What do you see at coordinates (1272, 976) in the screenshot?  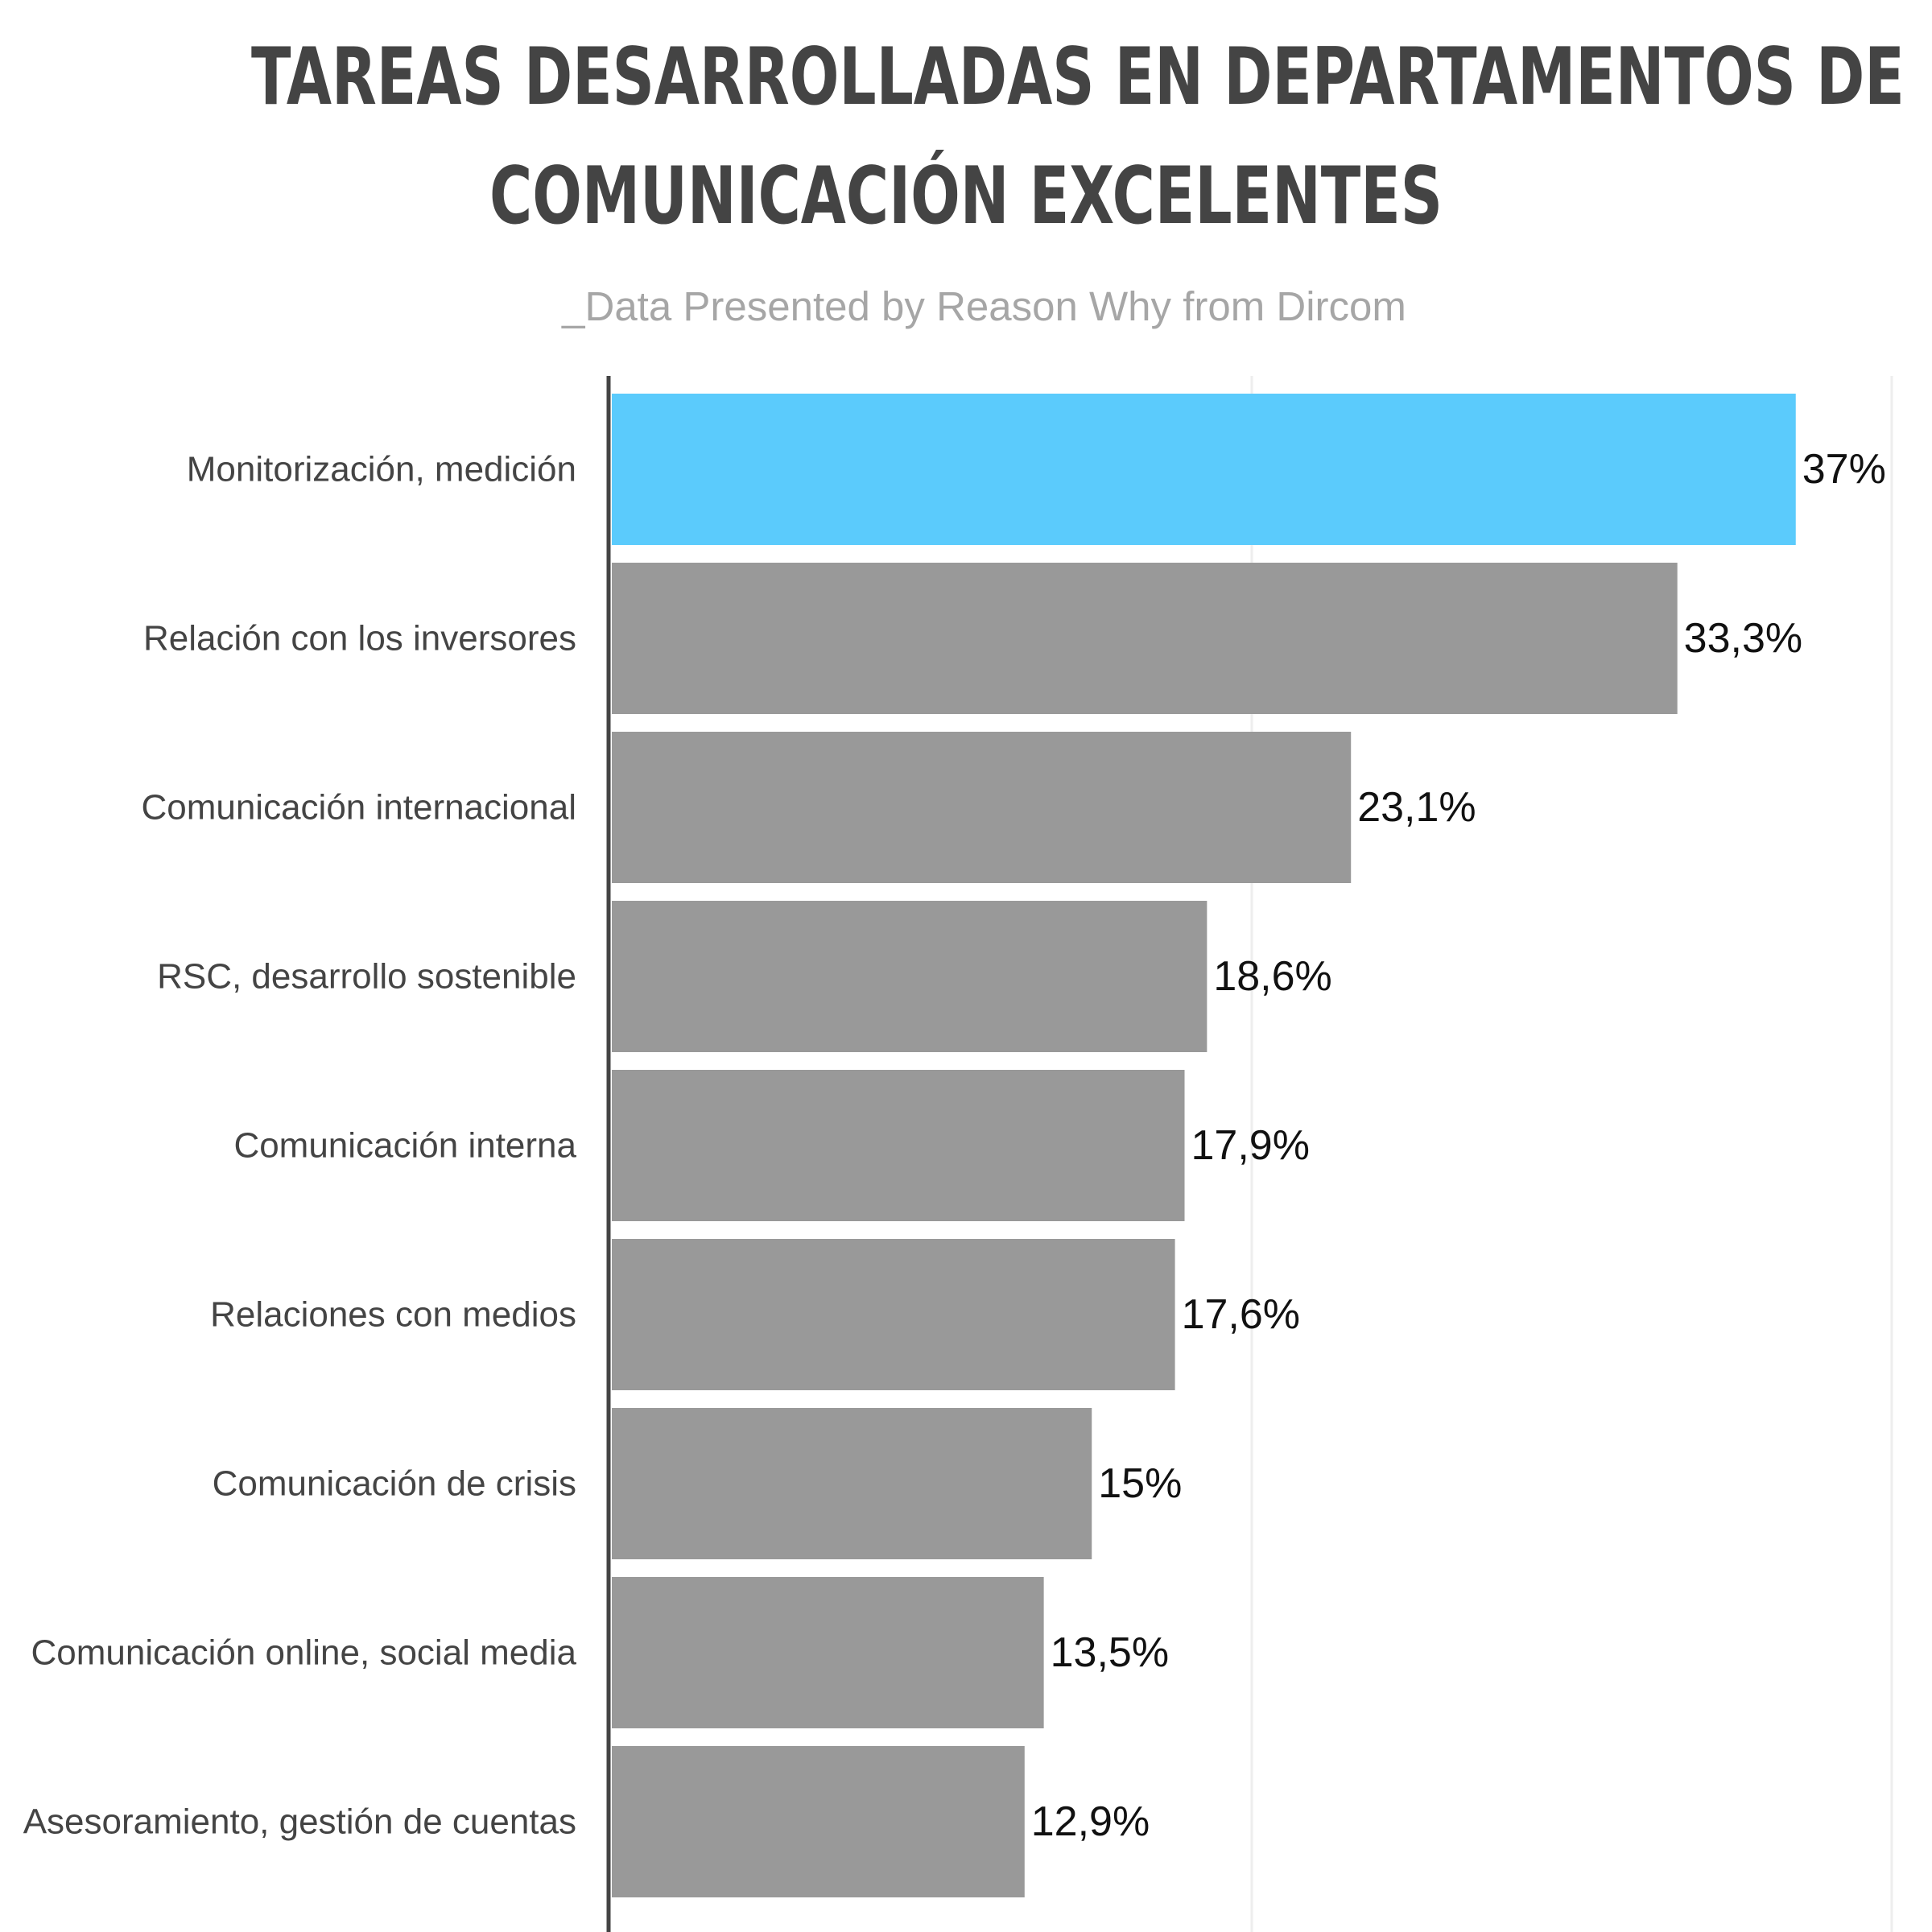 I see `bar-value-label: 18,6%` at bounding box center [1272, 976].